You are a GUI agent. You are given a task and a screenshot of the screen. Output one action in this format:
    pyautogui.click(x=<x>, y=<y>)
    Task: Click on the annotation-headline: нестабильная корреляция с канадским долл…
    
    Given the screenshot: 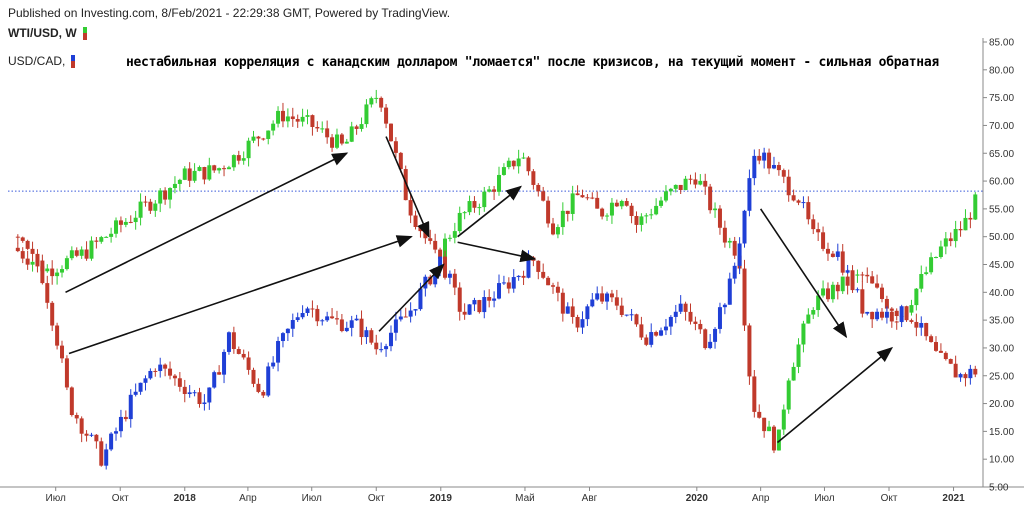 What is the action you would take?
    pyautogui.click(x=532, y=62)
    